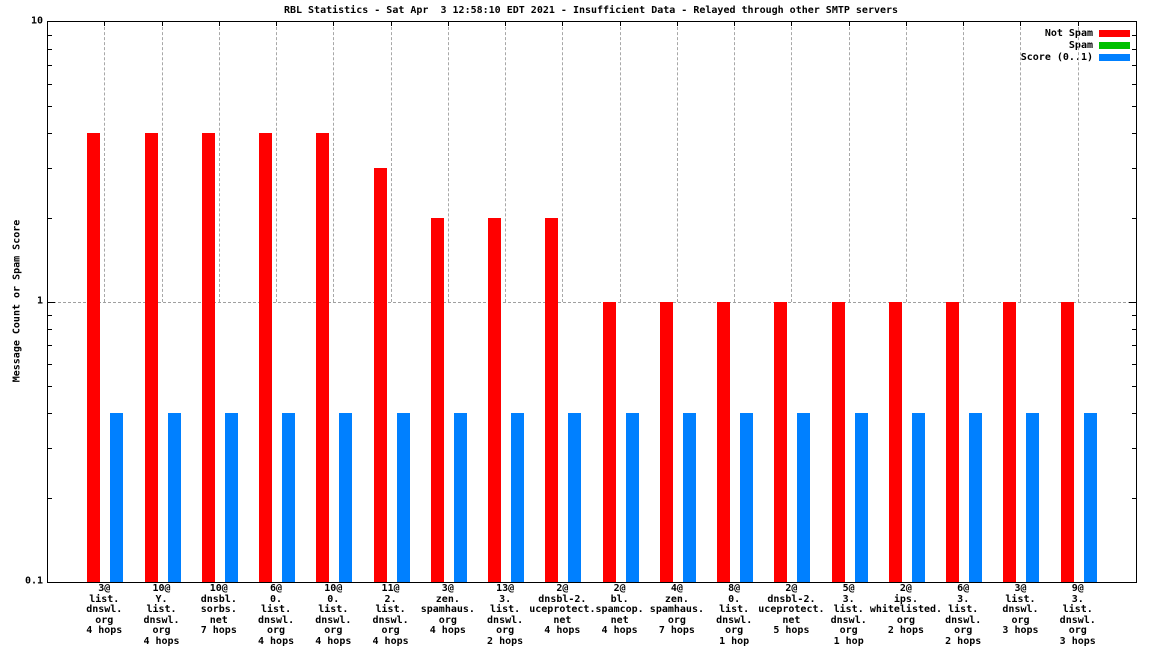 The image size is (1152, 648). I want to click on legend-item-not-spam: Not Spam, so click(1075, 33).